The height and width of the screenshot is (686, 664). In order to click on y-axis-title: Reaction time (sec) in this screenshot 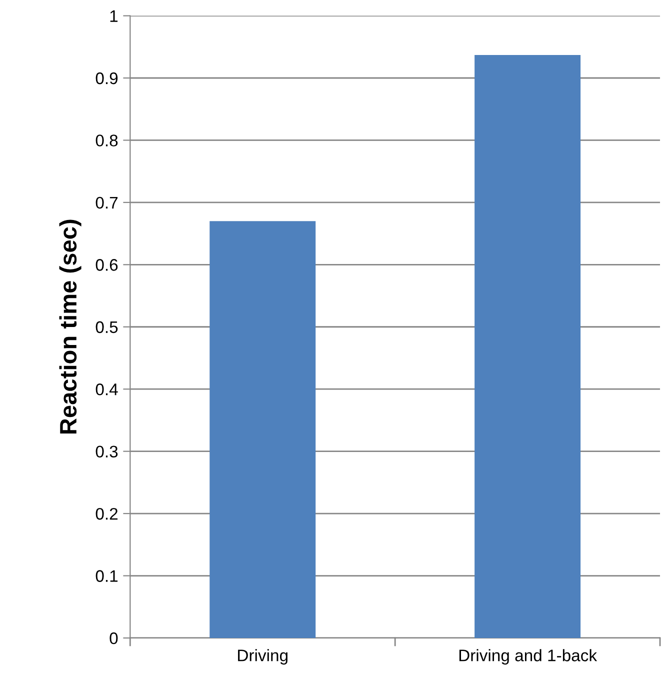, I will do `click(70, 327)`.